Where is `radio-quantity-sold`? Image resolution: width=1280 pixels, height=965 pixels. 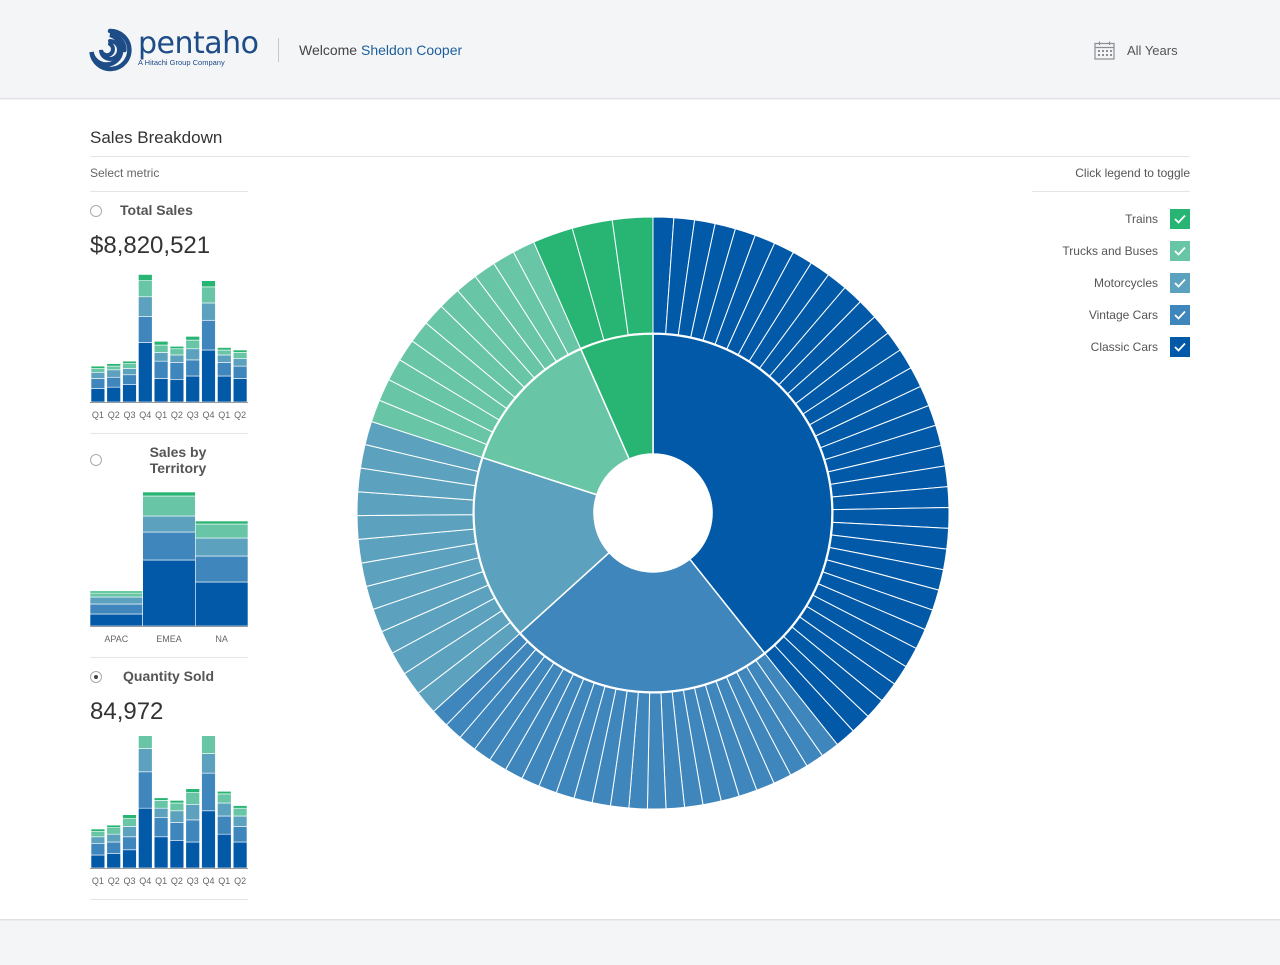
radio-quantity-sold is located at coordinates (96, 677).